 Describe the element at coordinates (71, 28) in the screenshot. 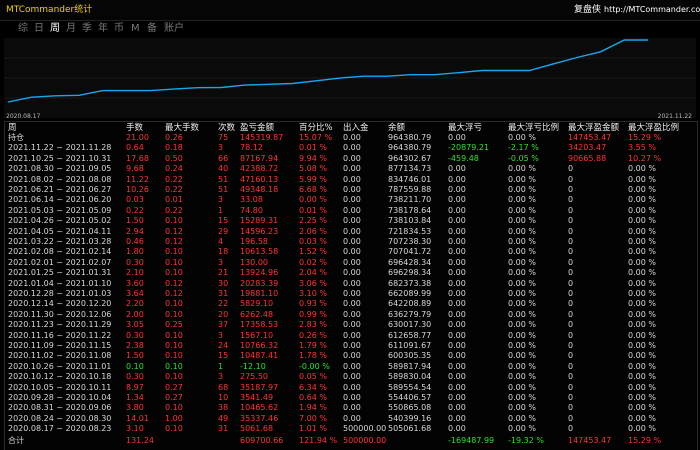

I see `tab: 月` at that location.